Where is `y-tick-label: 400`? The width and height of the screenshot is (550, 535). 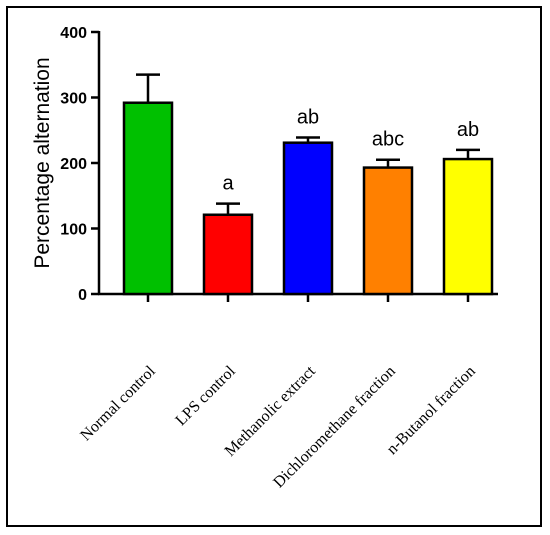
y-tick-label: 400 is located at coordinates (73, 33).